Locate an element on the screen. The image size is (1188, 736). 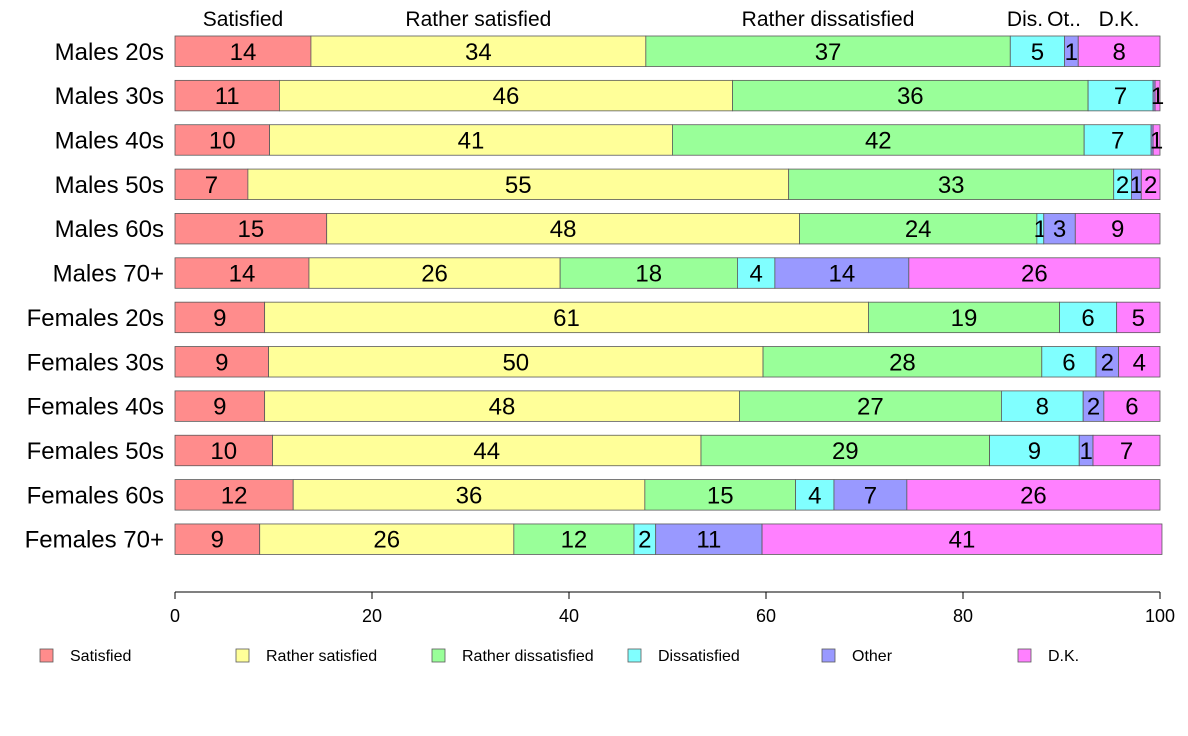
category-label: Females 60s is located at coordinates (95, 495).